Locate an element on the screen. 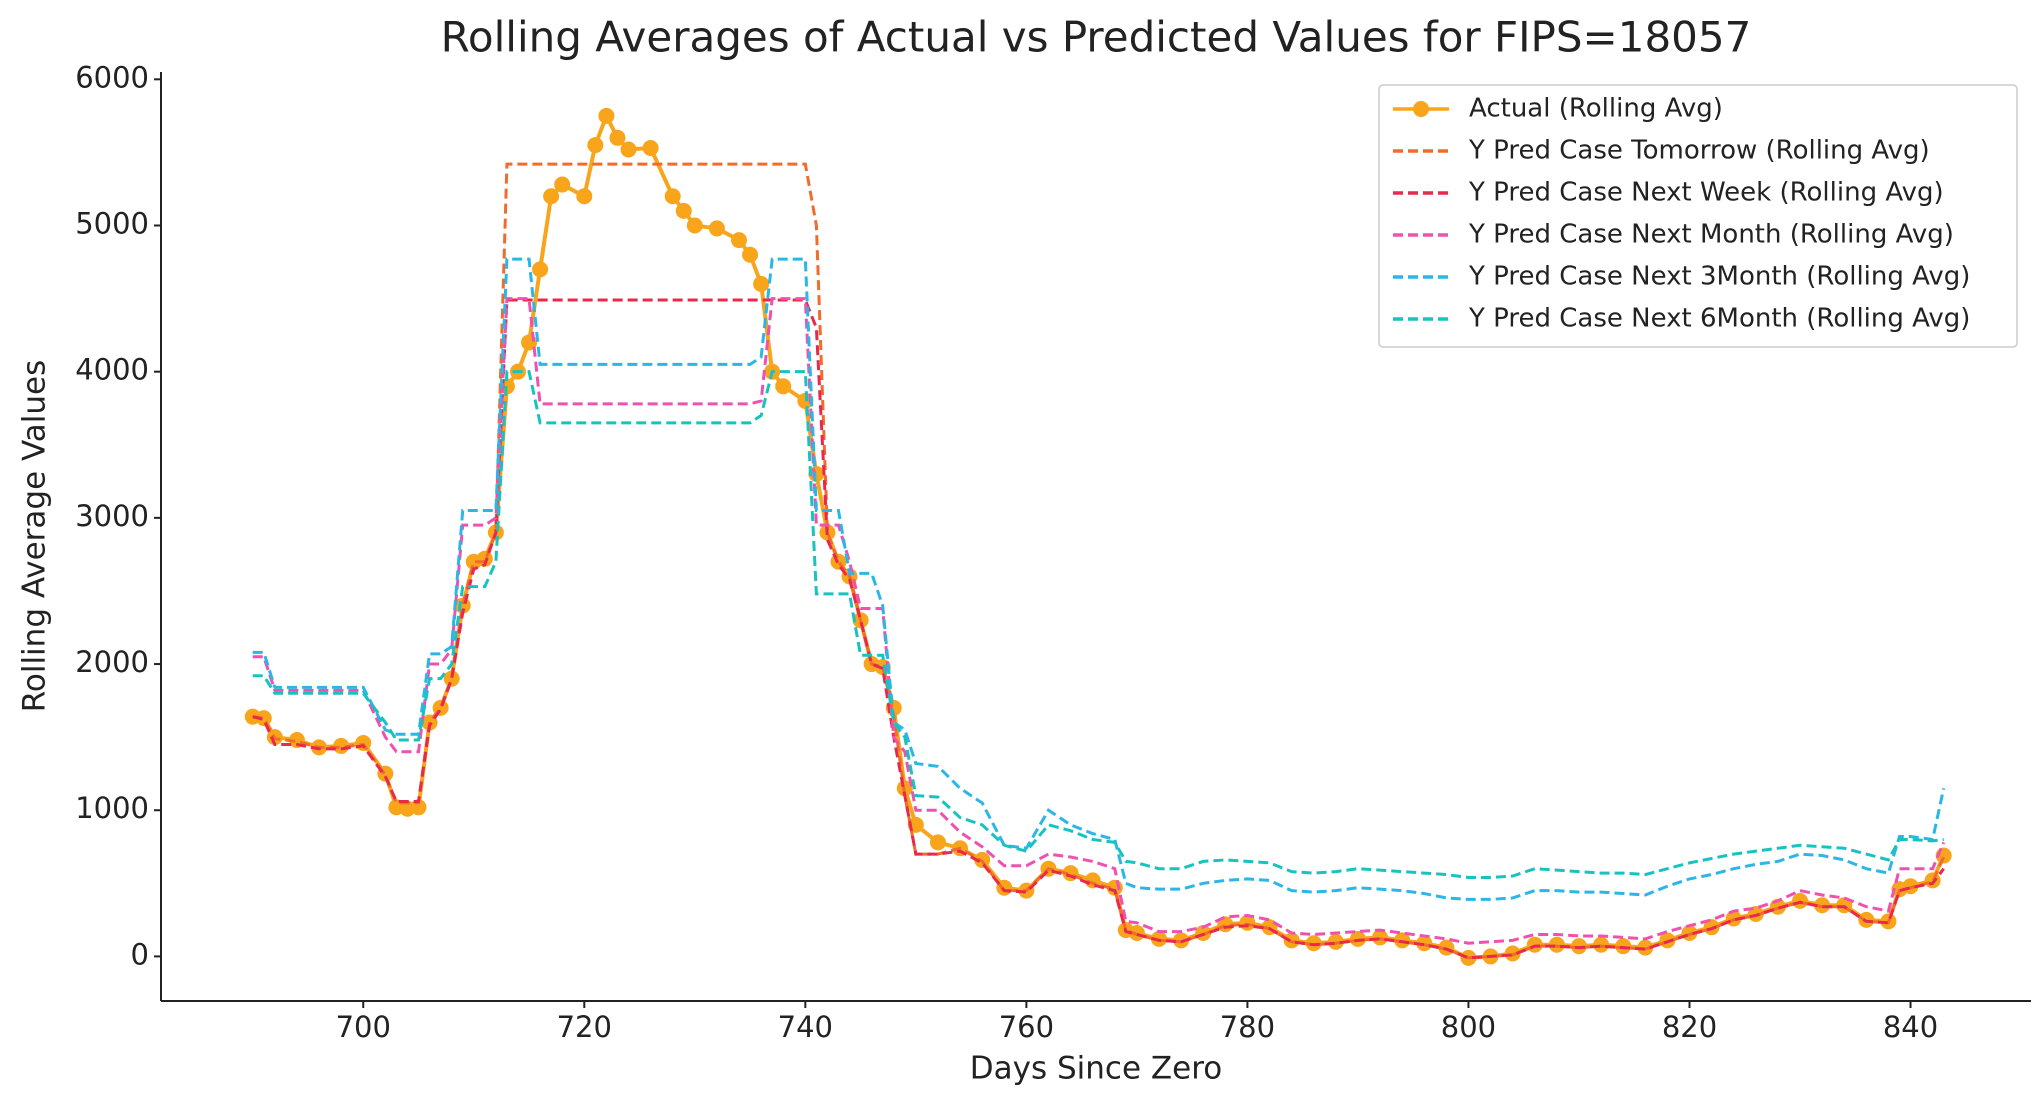 The image size is (2038, 1101). legend-box is located at coordinates (1698, 216).